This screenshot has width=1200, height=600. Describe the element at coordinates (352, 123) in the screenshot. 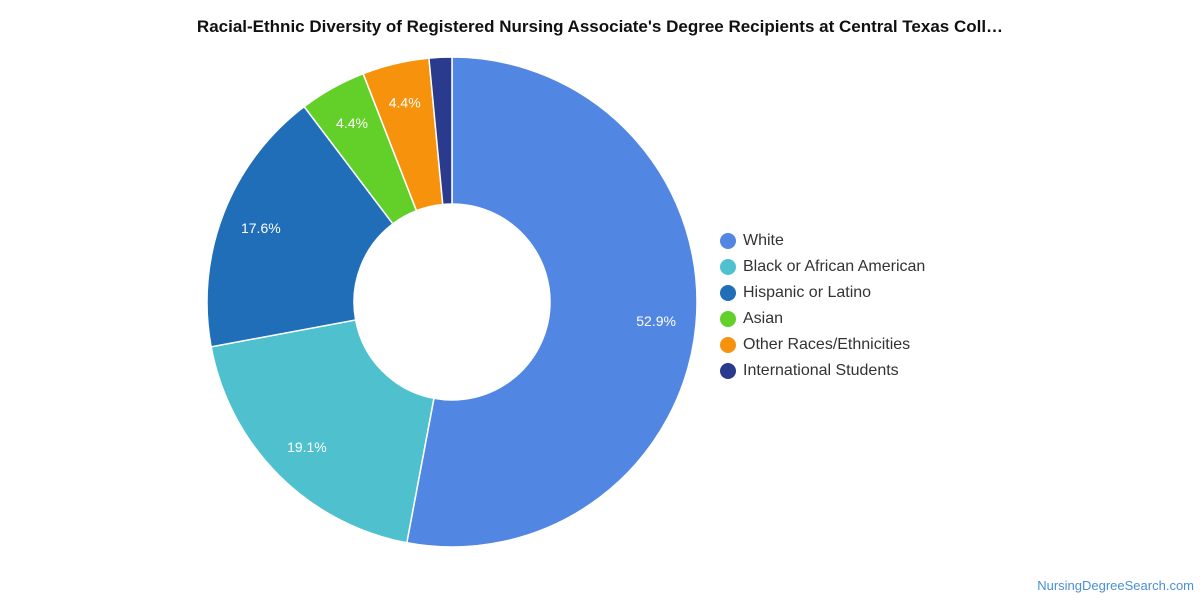

I see `slice-label-asian: 4.4%` at that location.